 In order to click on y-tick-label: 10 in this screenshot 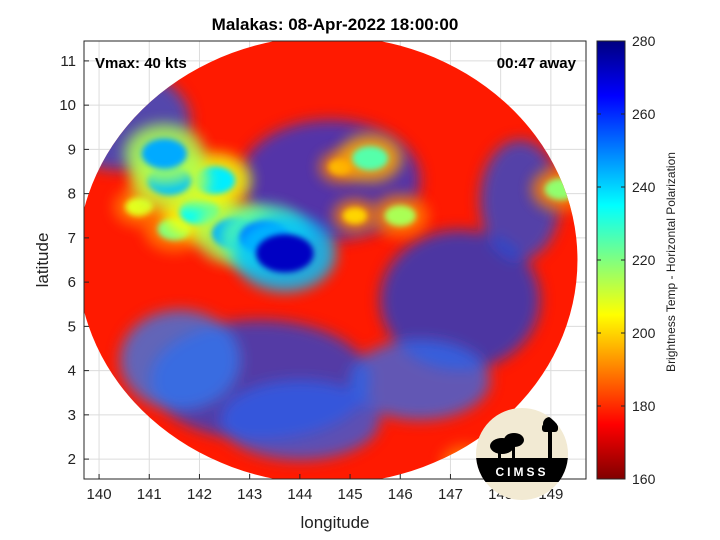, I will do `click(67, 105)`.